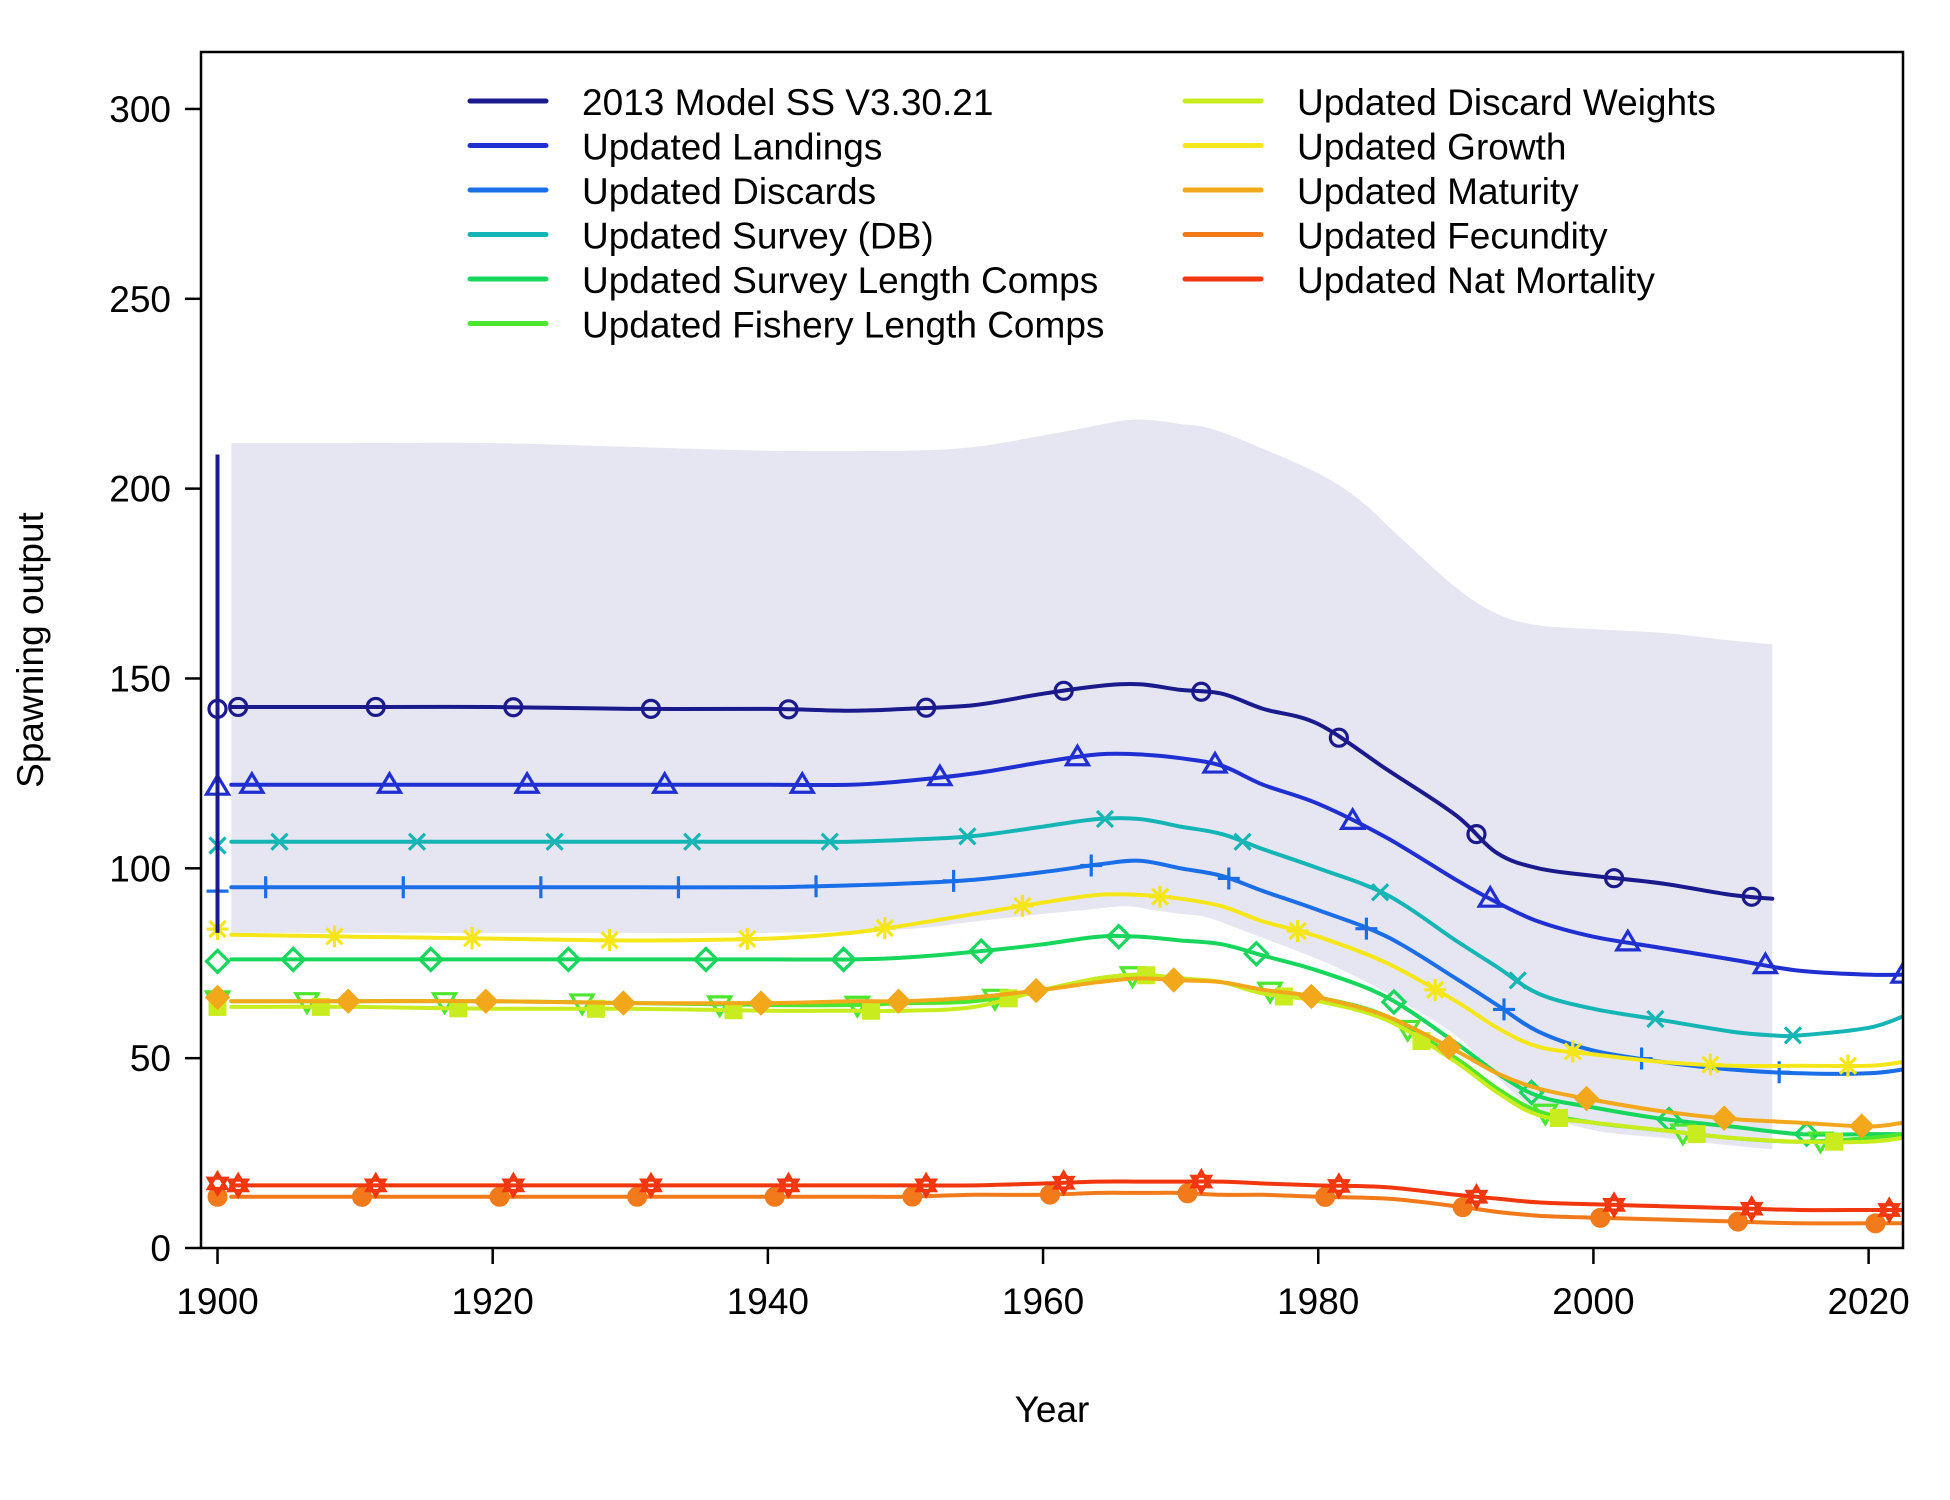 This screenshot has height=1500, width=1950. What do you see at coordinates (493, 1301) in the screenshot?
I see `x-tick-label: 1920` at bounding box center [493, 1301].